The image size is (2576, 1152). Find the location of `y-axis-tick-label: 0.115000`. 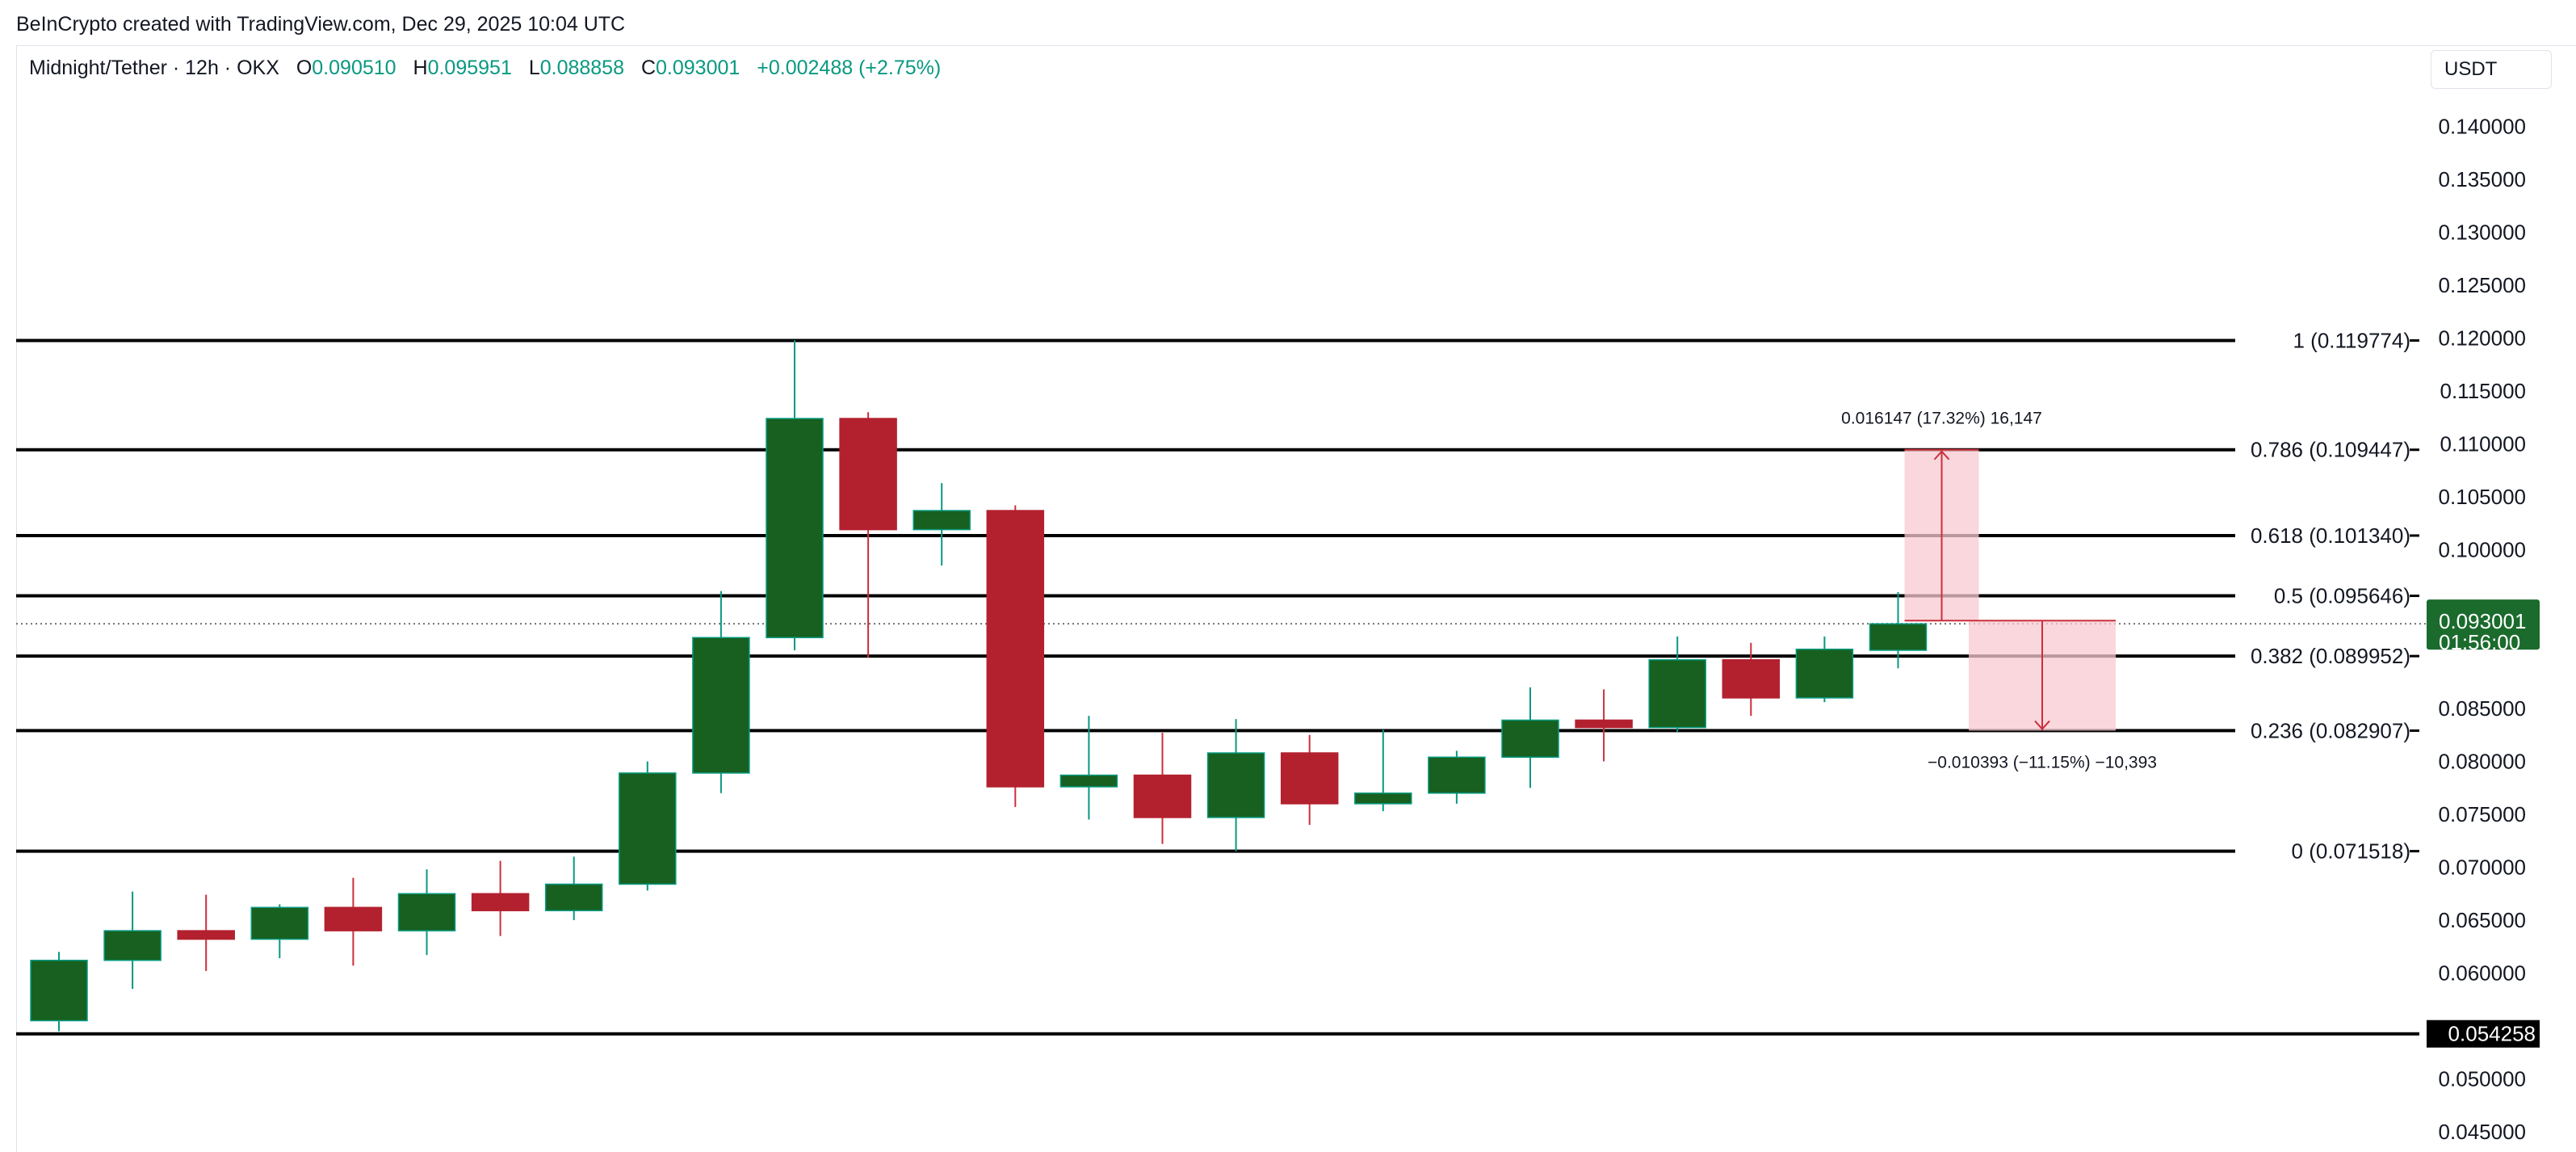

y-axis-tick-label: 0.115000 is located at coordinates (2483, 391).